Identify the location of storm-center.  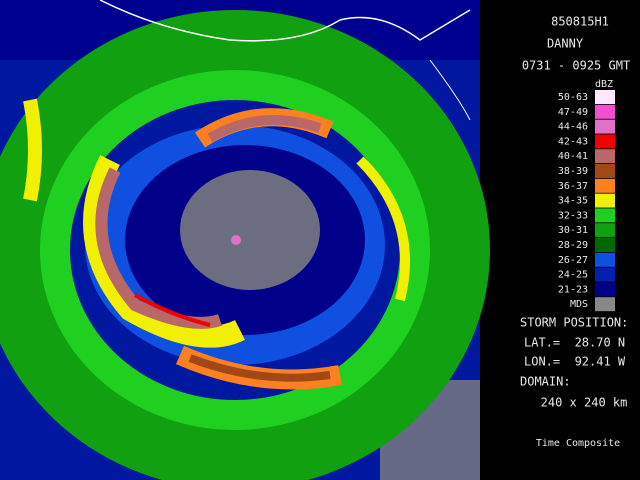
(236, 240).